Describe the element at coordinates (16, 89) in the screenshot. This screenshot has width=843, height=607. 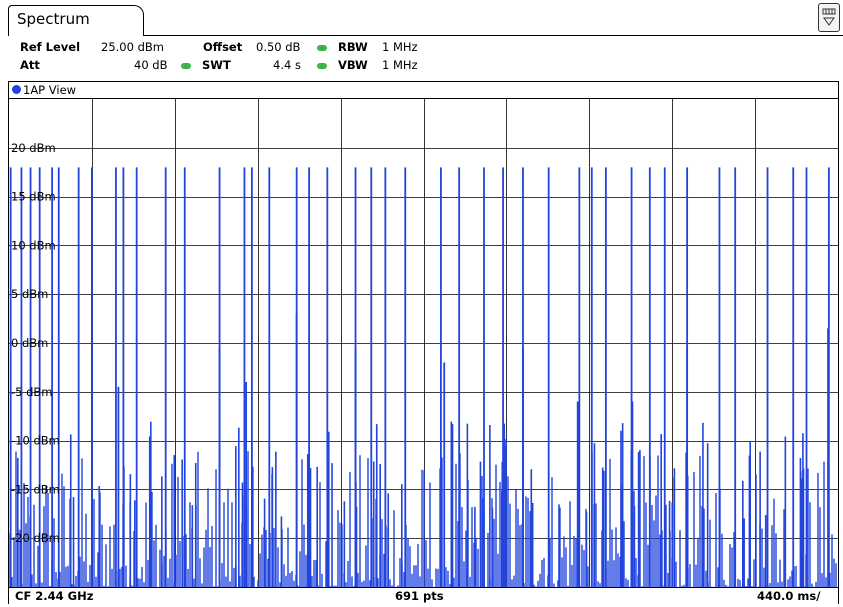
I see `trace-indicator-icon` at that location.